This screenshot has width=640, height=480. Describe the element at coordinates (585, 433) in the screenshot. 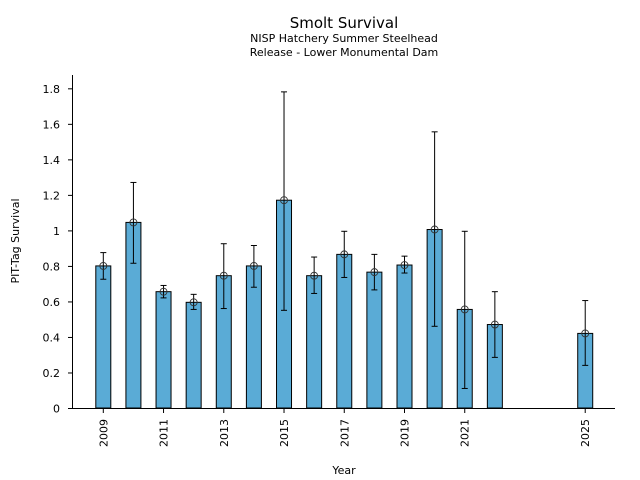

I see `x-tick-label: 2025` at that location.